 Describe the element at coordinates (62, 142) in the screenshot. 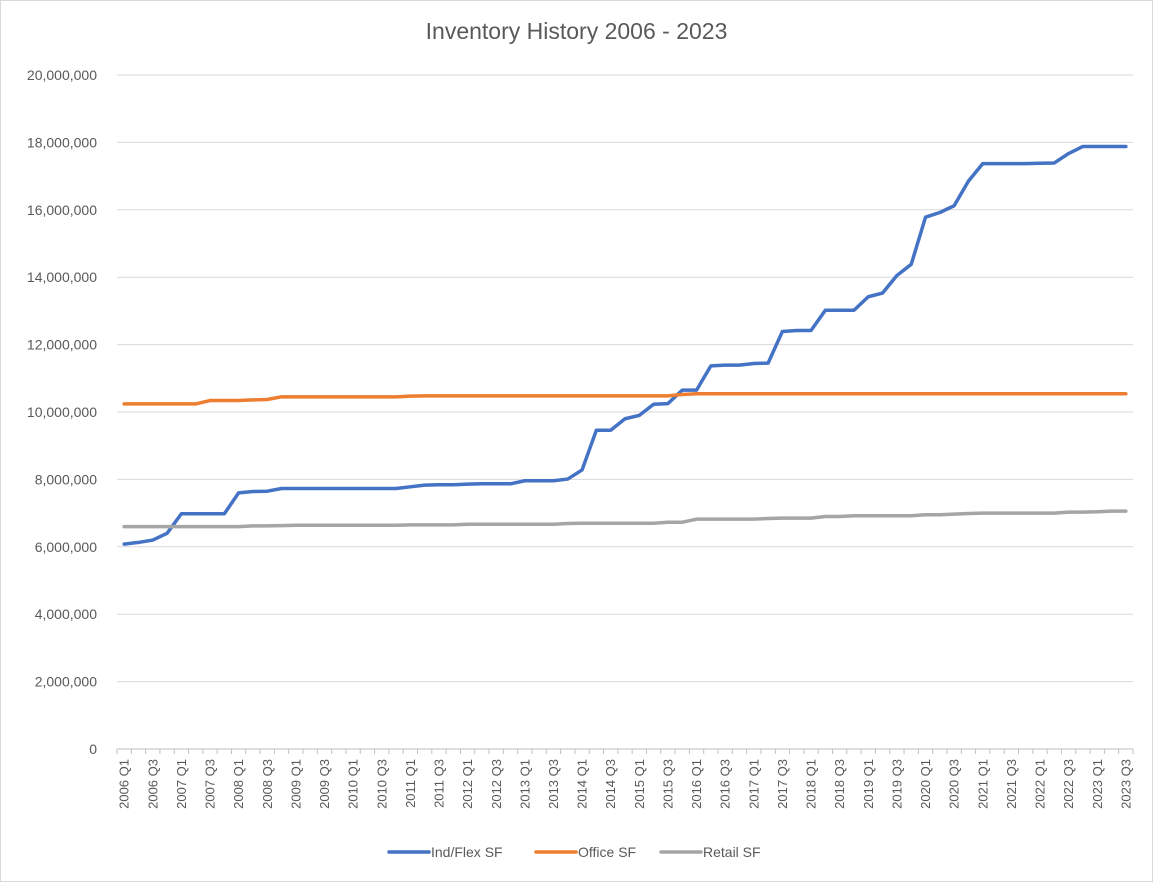

I see `y-tick-label: 18,000,000` at that location.